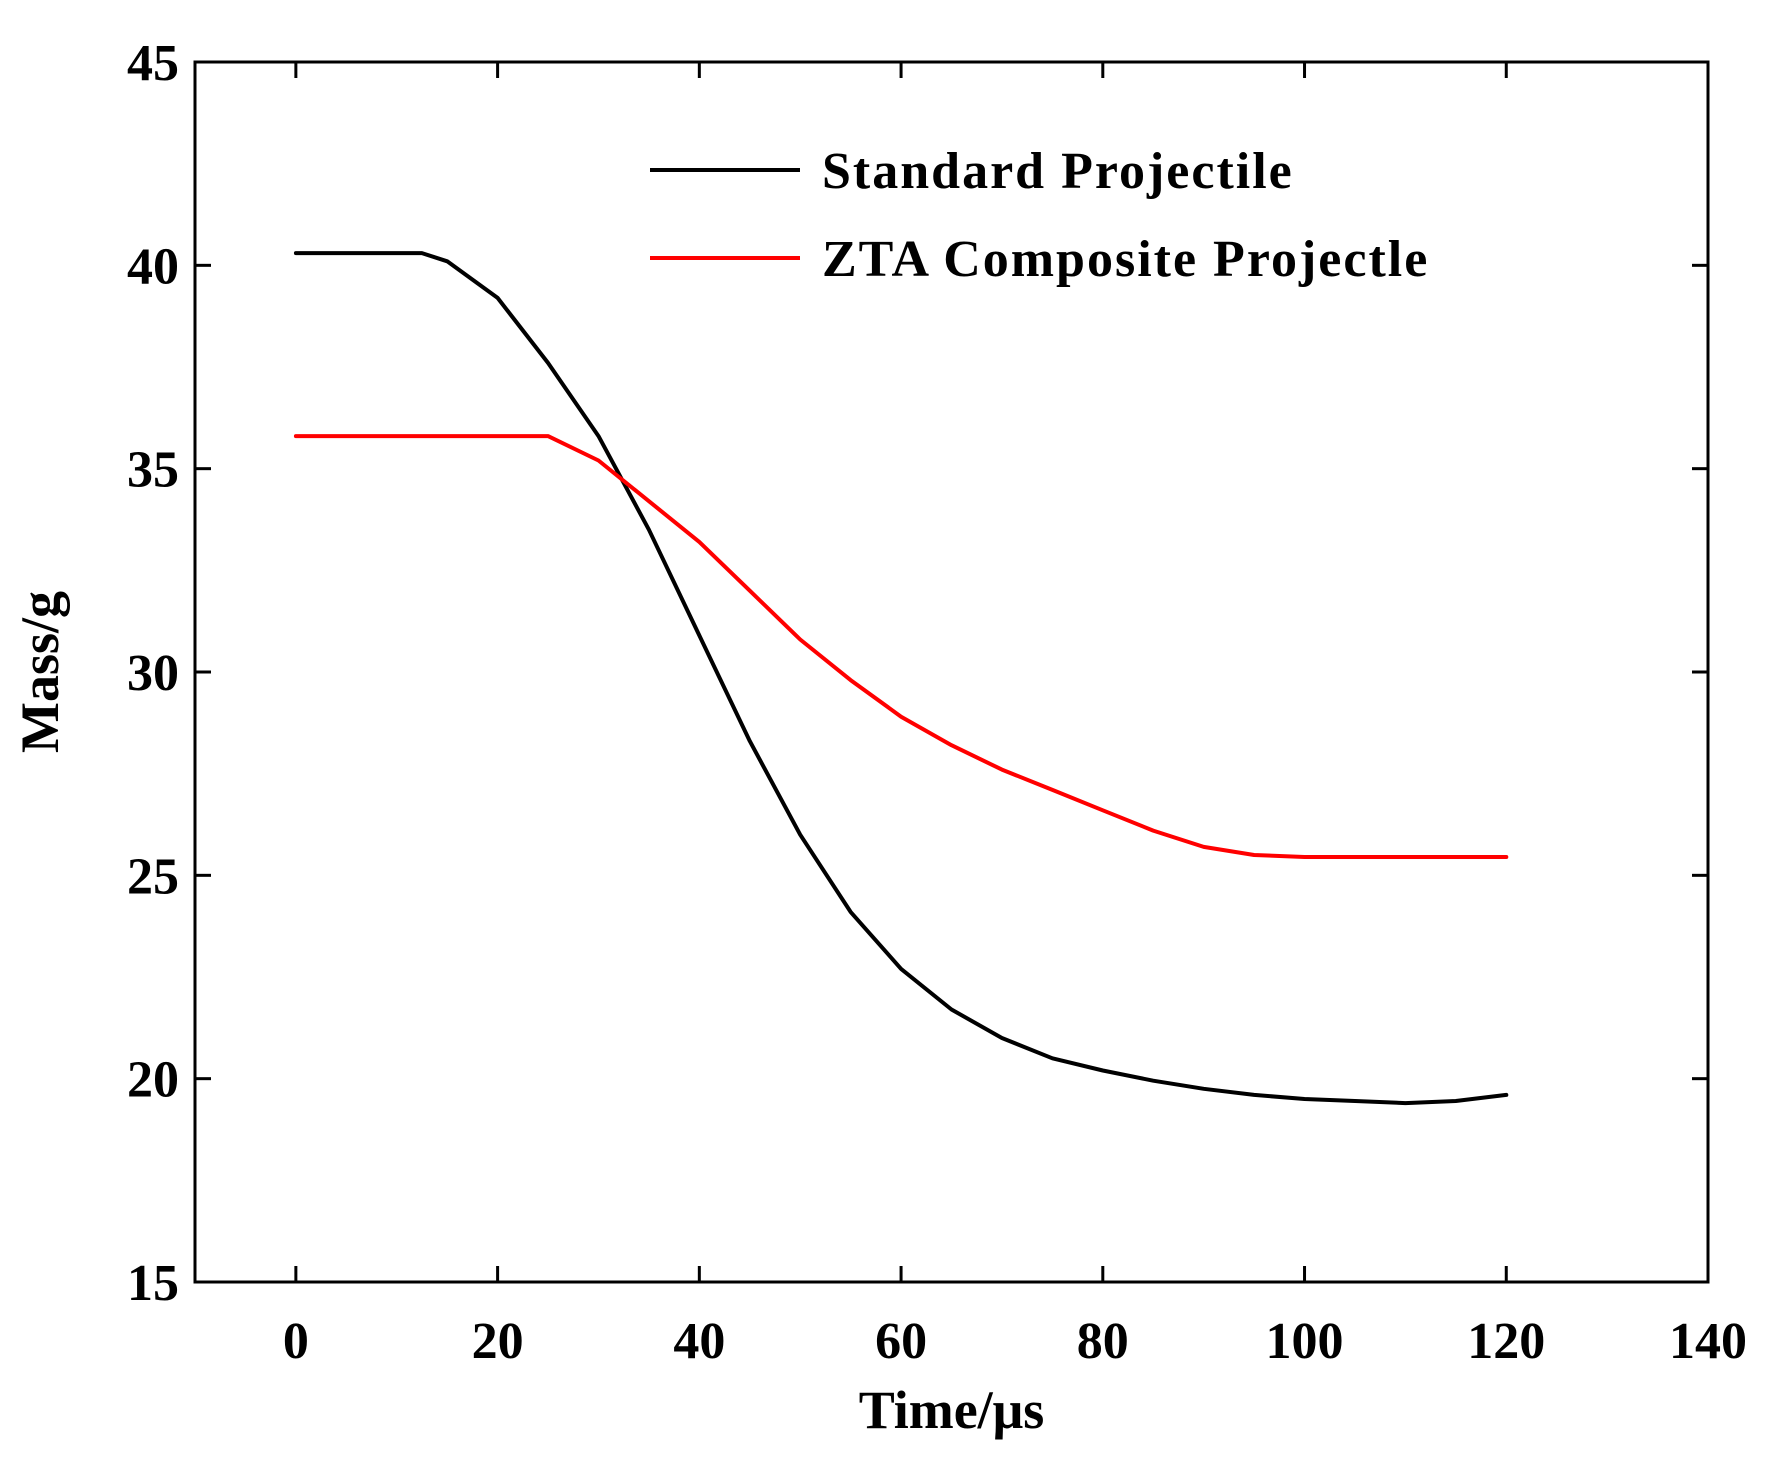 This screenshot has width=1779, height=1472. I want to click on y-tick-label: 35, so click(153, 470).